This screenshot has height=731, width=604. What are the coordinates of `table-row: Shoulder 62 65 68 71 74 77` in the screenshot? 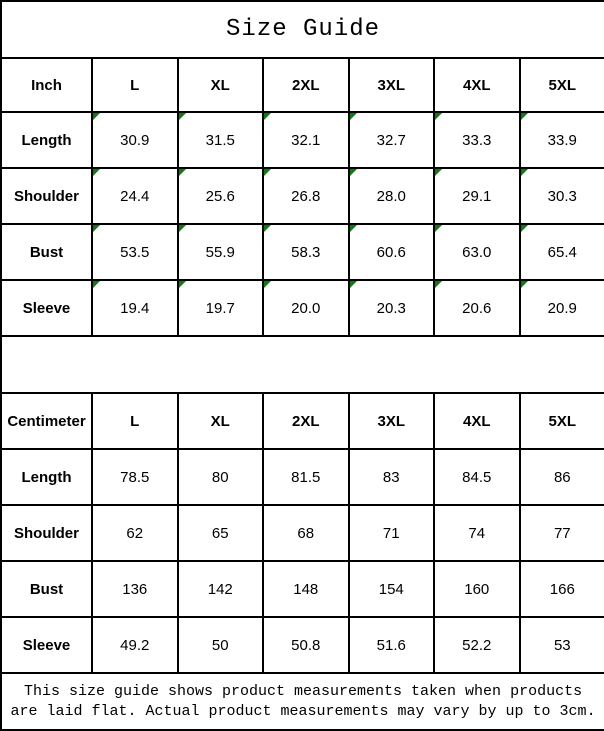 It's located at (302, 533).